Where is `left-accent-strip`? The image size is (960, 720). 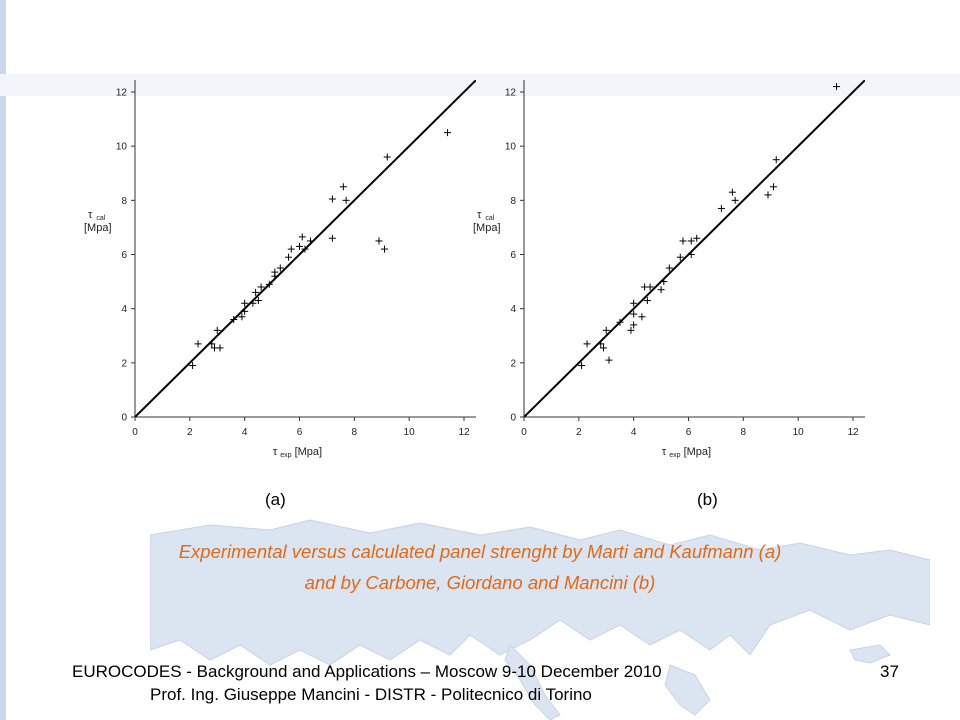
left-accent-strip is located at coordinates (3, 360).